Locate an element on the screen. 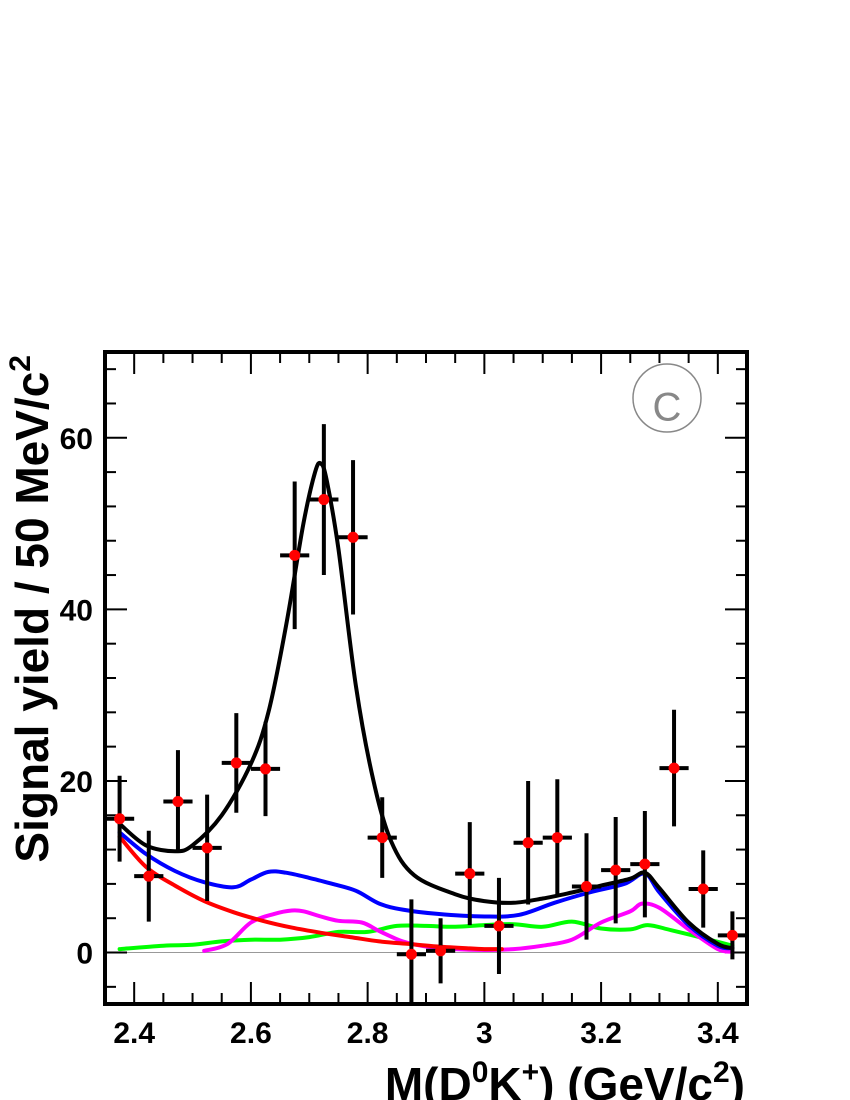 The image size is (850, 1100). component-curve-red is located at coordinates (310, 893).